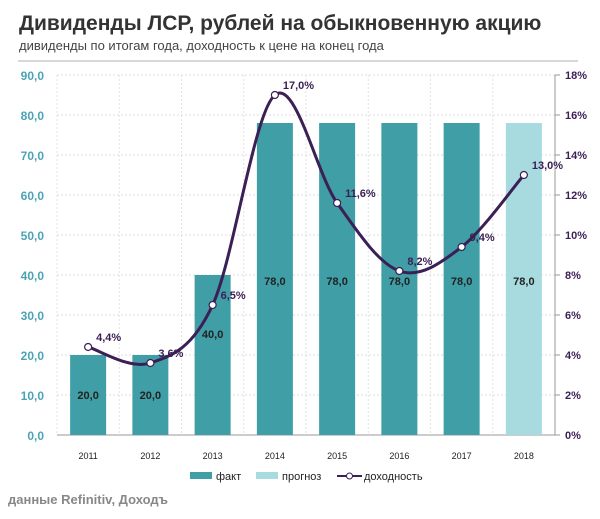  I want to click on left-axis-tick: 40,0, so click(33, 276).